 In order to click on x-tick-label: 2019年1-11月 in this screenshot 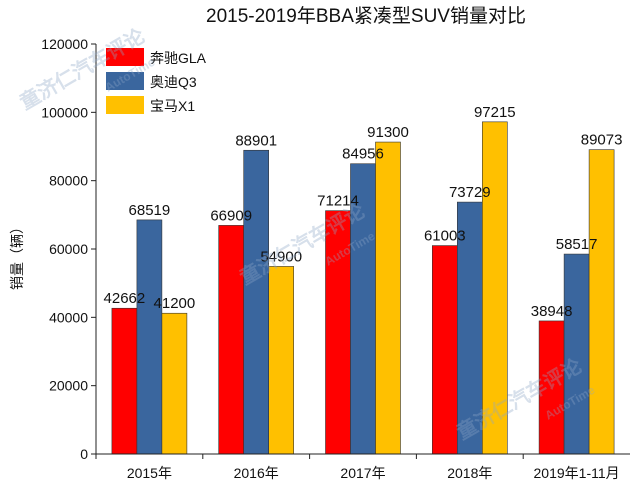, I will do `click(577, 473)`.